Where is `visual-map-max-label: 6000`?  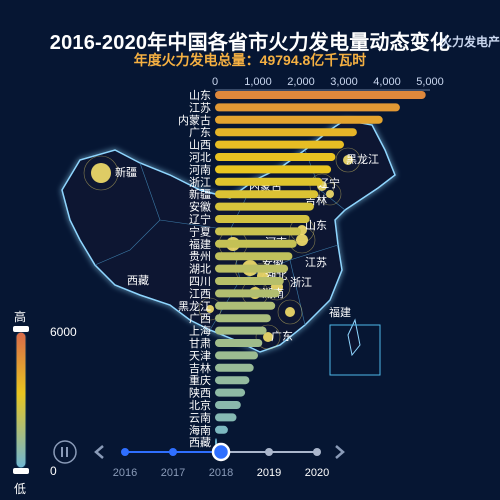
visual-map-max-label: 6000 is located at coordinates (63, 332).